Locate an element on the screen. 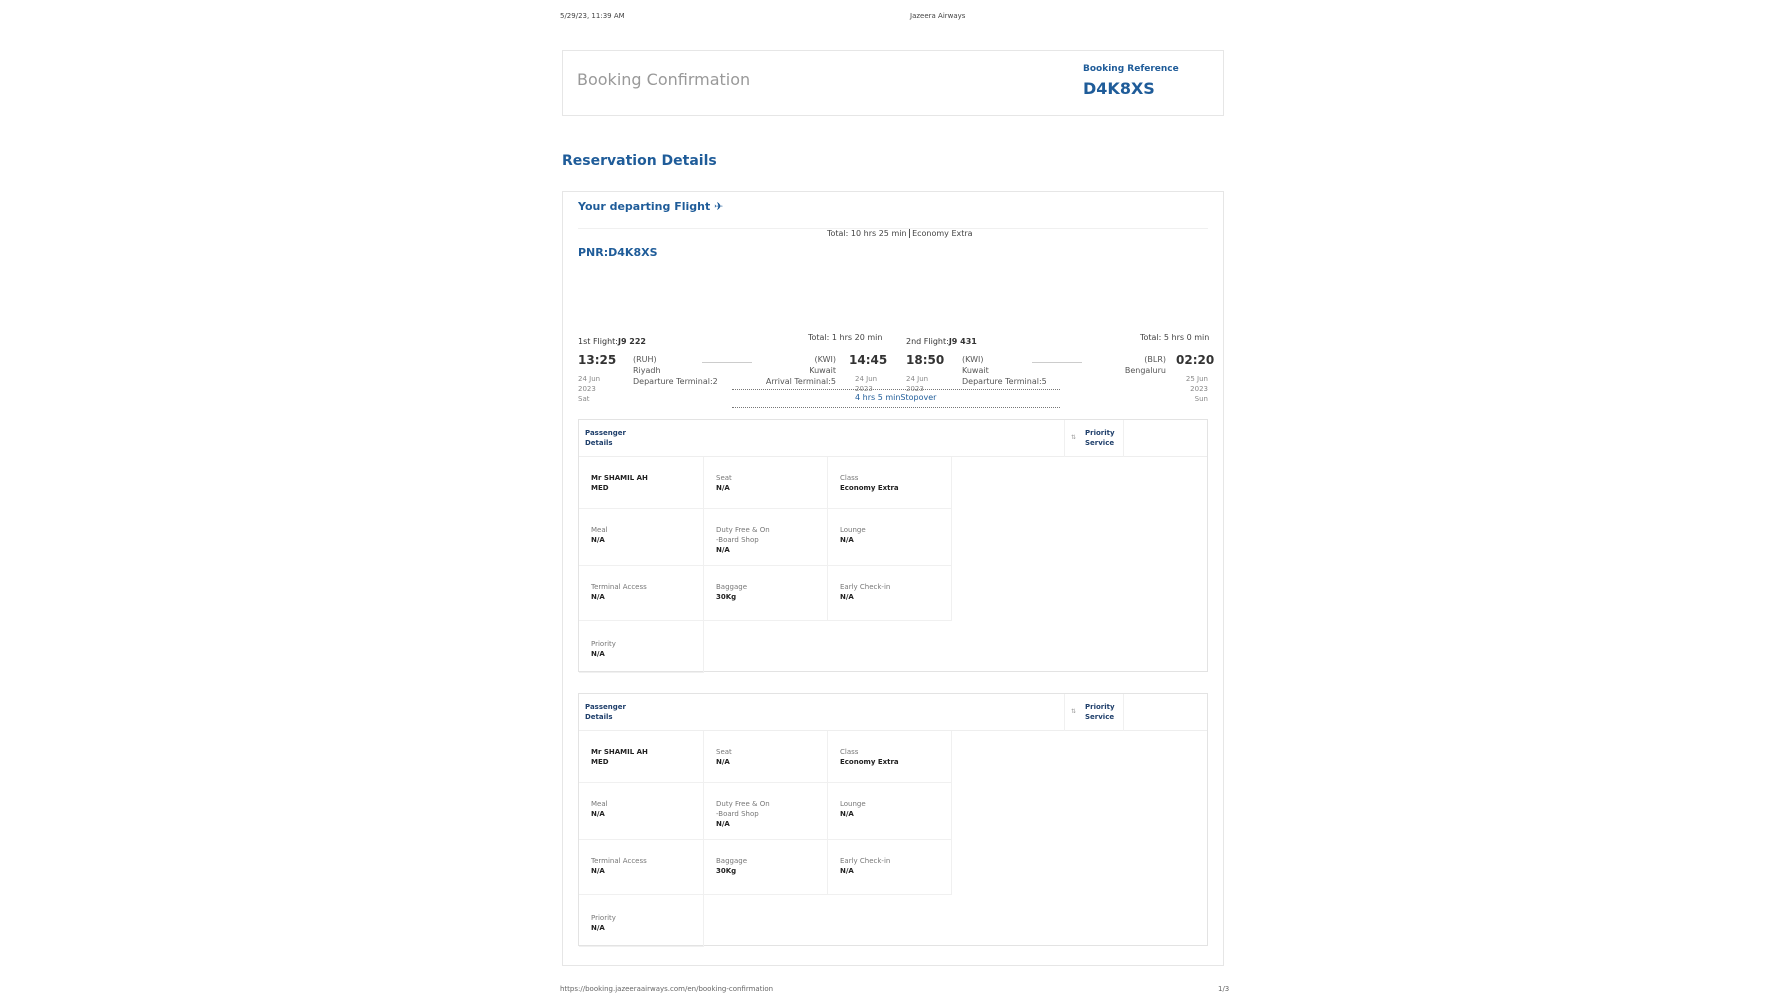  section-title: Reservation Details is located at coordinates (639, 161).